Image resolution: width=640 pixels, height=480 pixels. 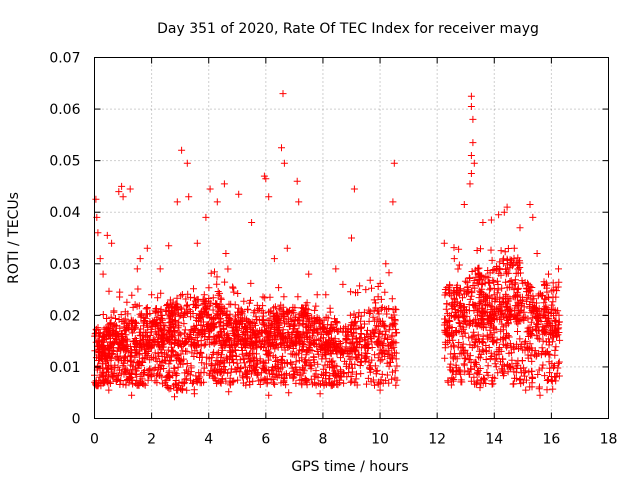 I want to click on x-tick-label: 4, so click(x=208, y=440).